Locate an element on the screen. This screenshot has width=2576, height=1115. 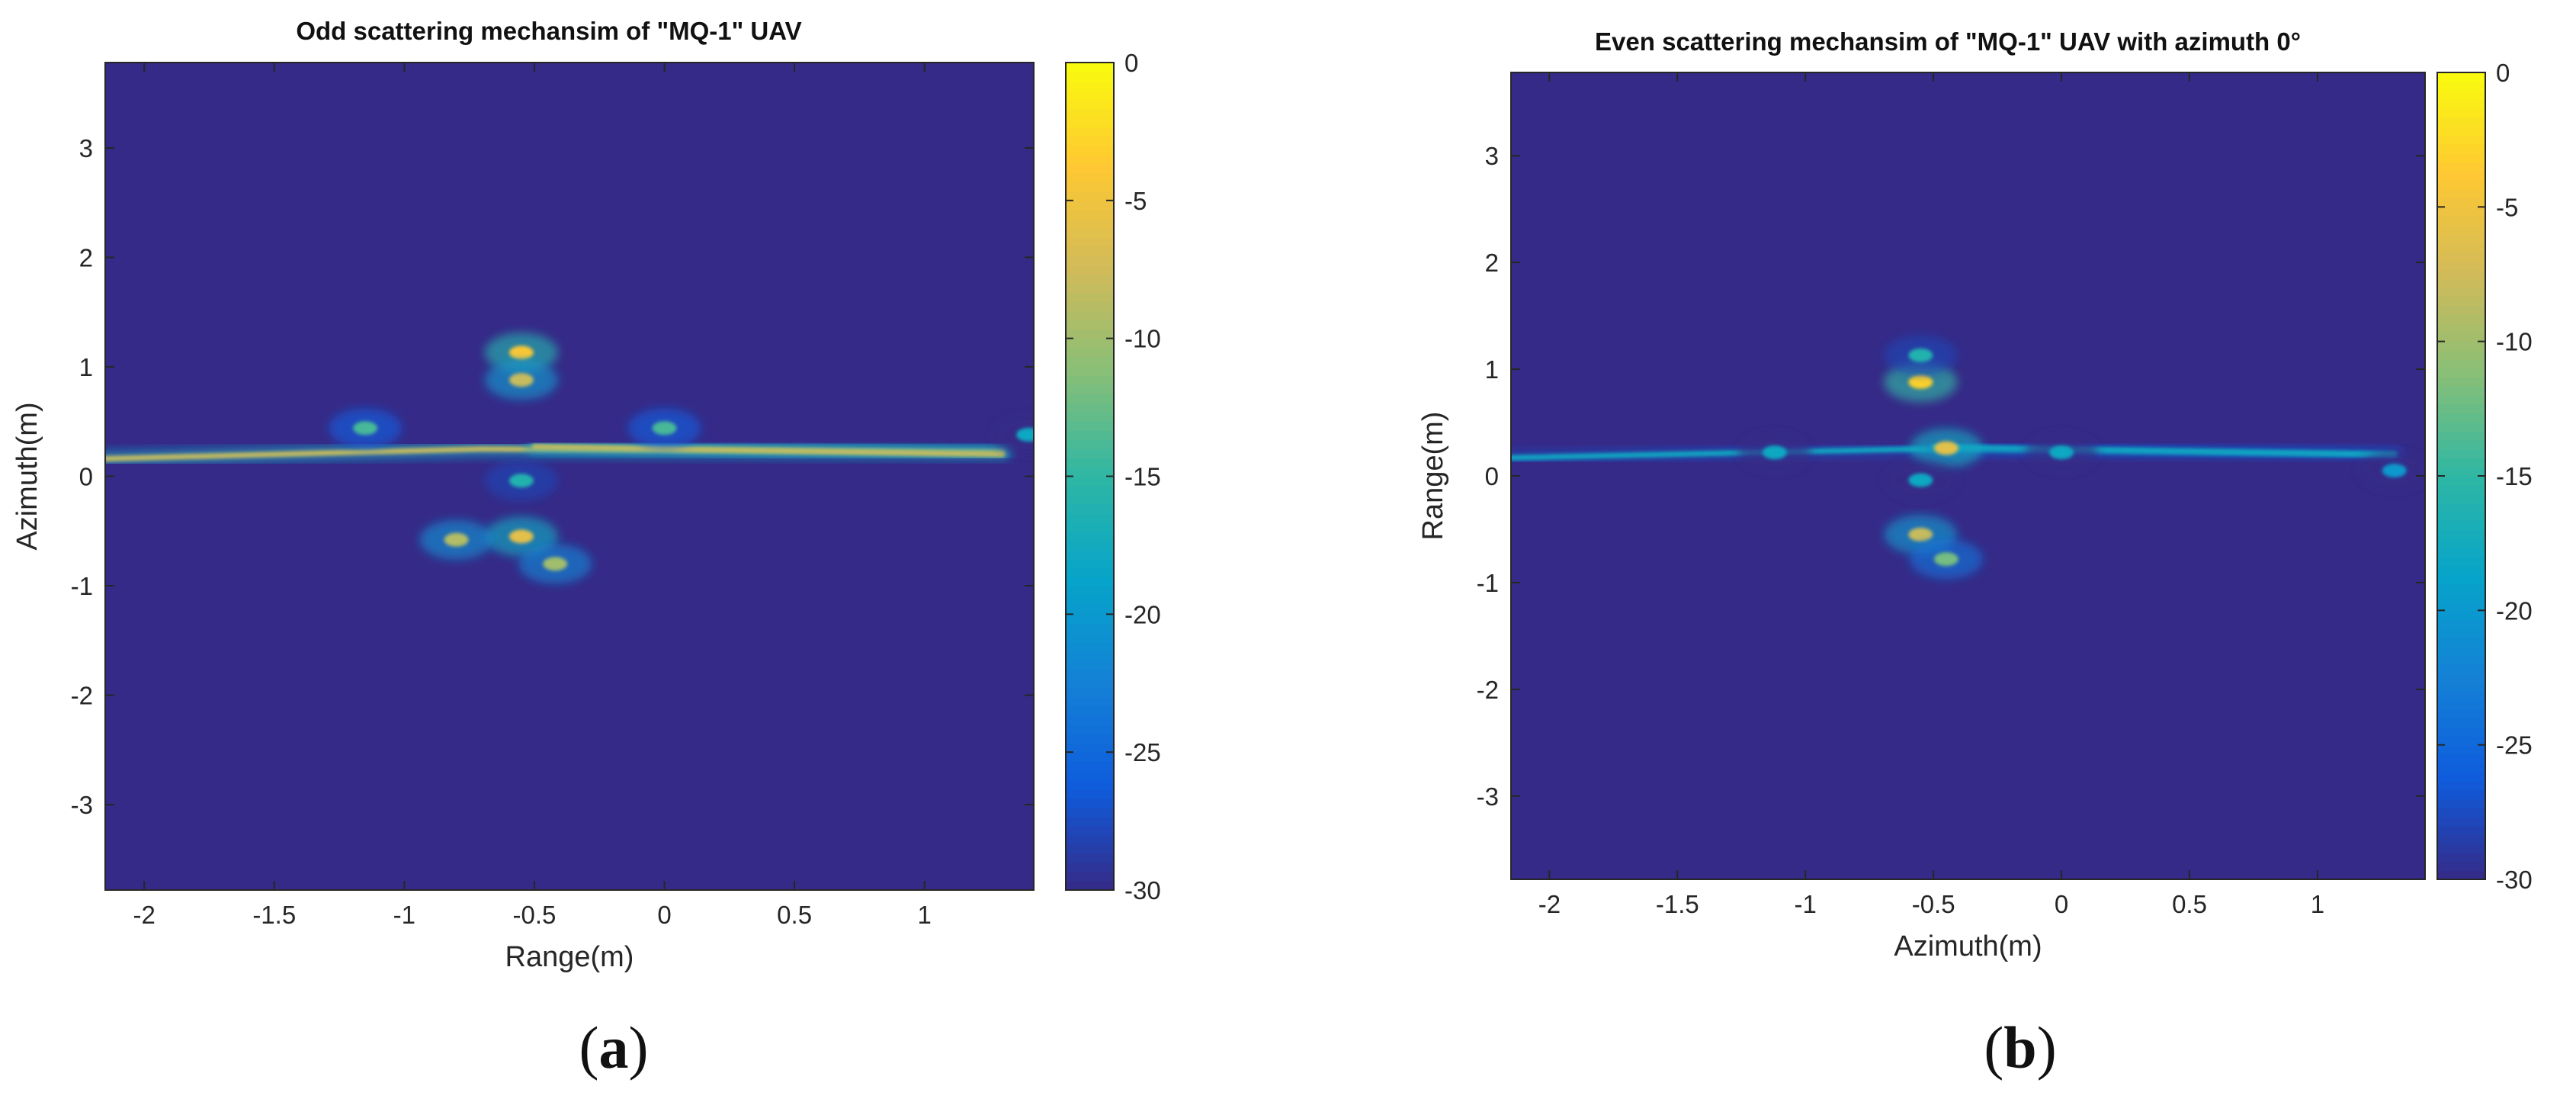
x-tick-label: 1 is located at coordinates (2317, 904).